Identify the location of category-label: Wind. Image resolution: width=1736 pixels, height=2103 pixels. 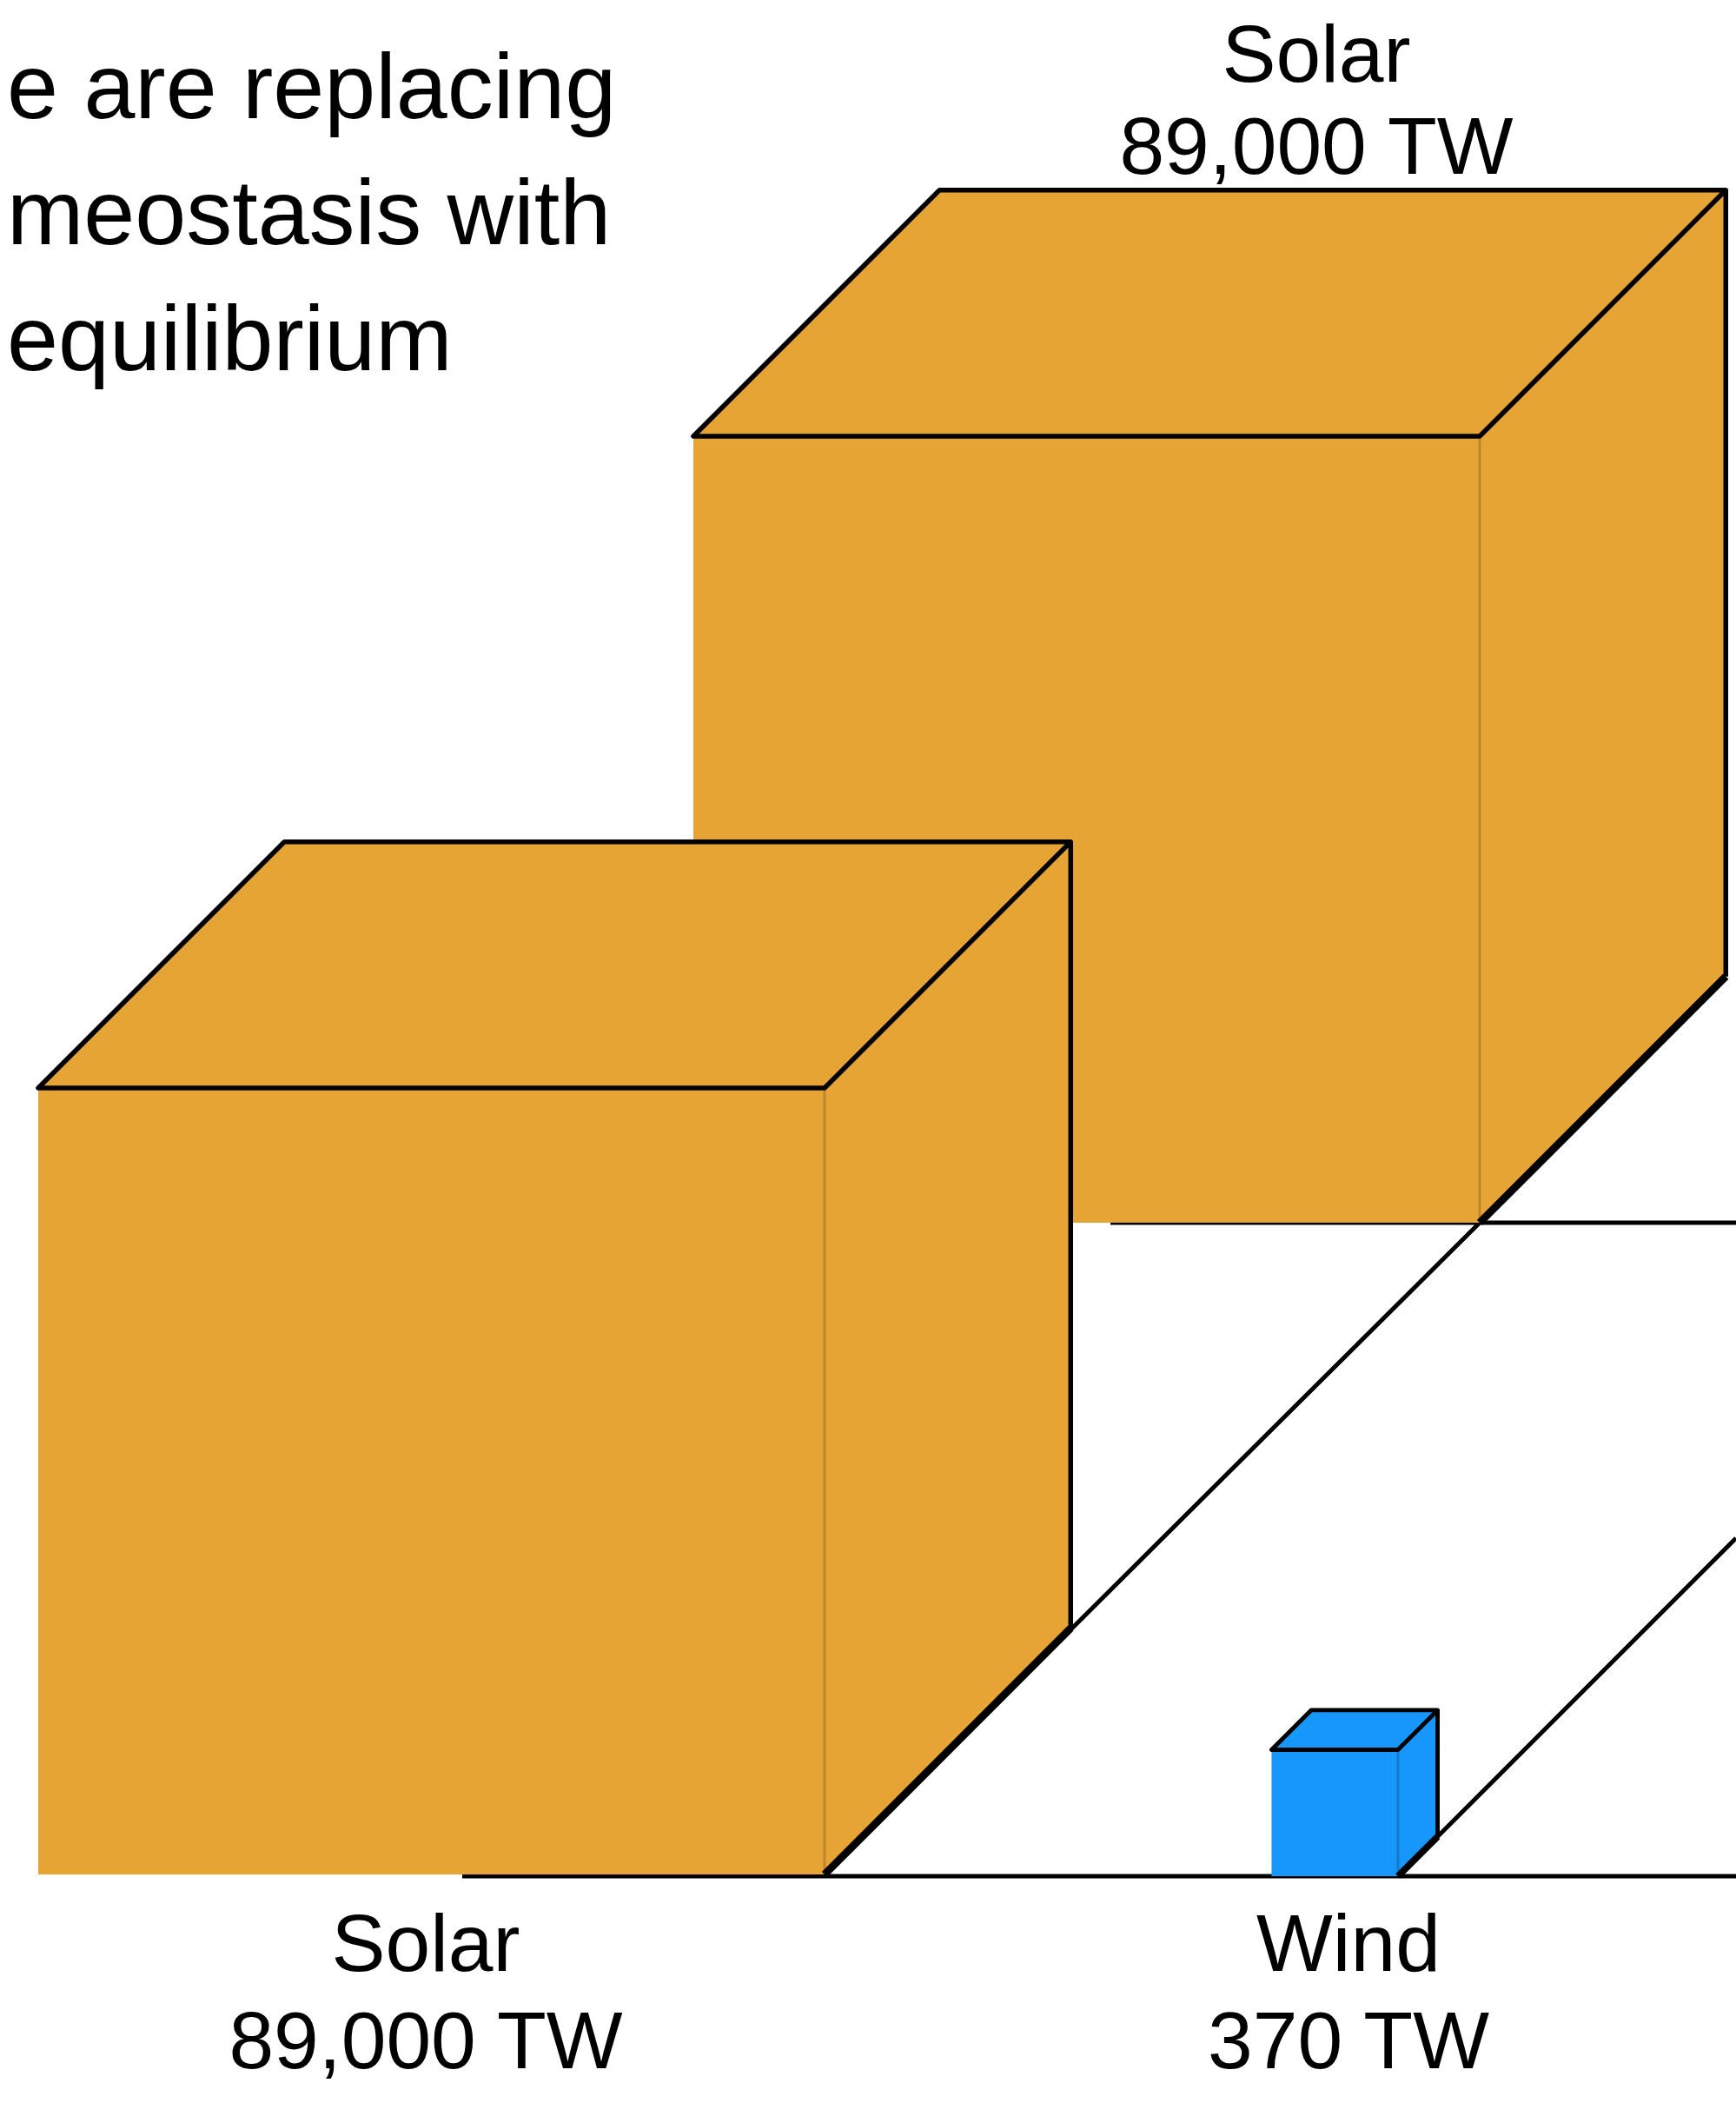
(1348, 1943).